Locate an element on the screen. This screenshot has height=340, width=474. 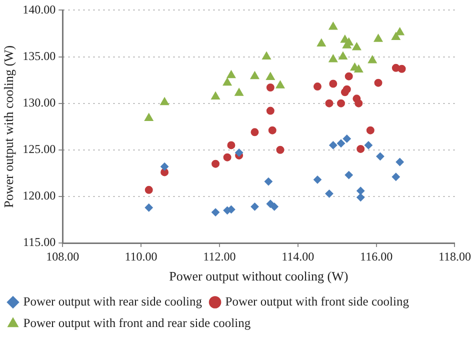
x-tick-label: 114.00 is located at coordinates (298, 256).